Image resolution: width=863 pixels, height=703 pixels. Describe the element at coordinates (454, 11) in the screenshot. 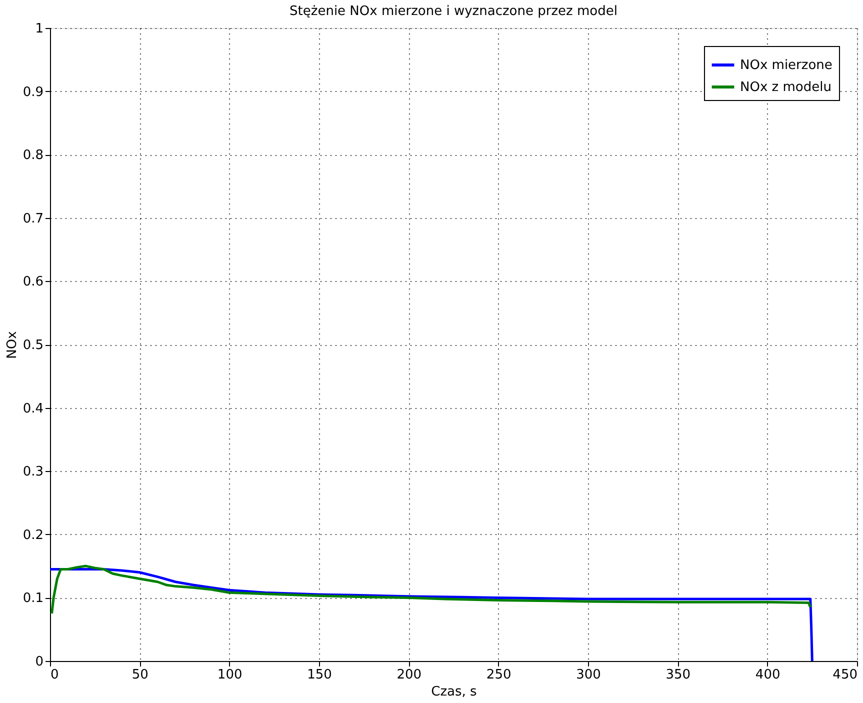

I see `chart-title: Stężenie NOx mierzone i wyznaczone przez model` at that location.